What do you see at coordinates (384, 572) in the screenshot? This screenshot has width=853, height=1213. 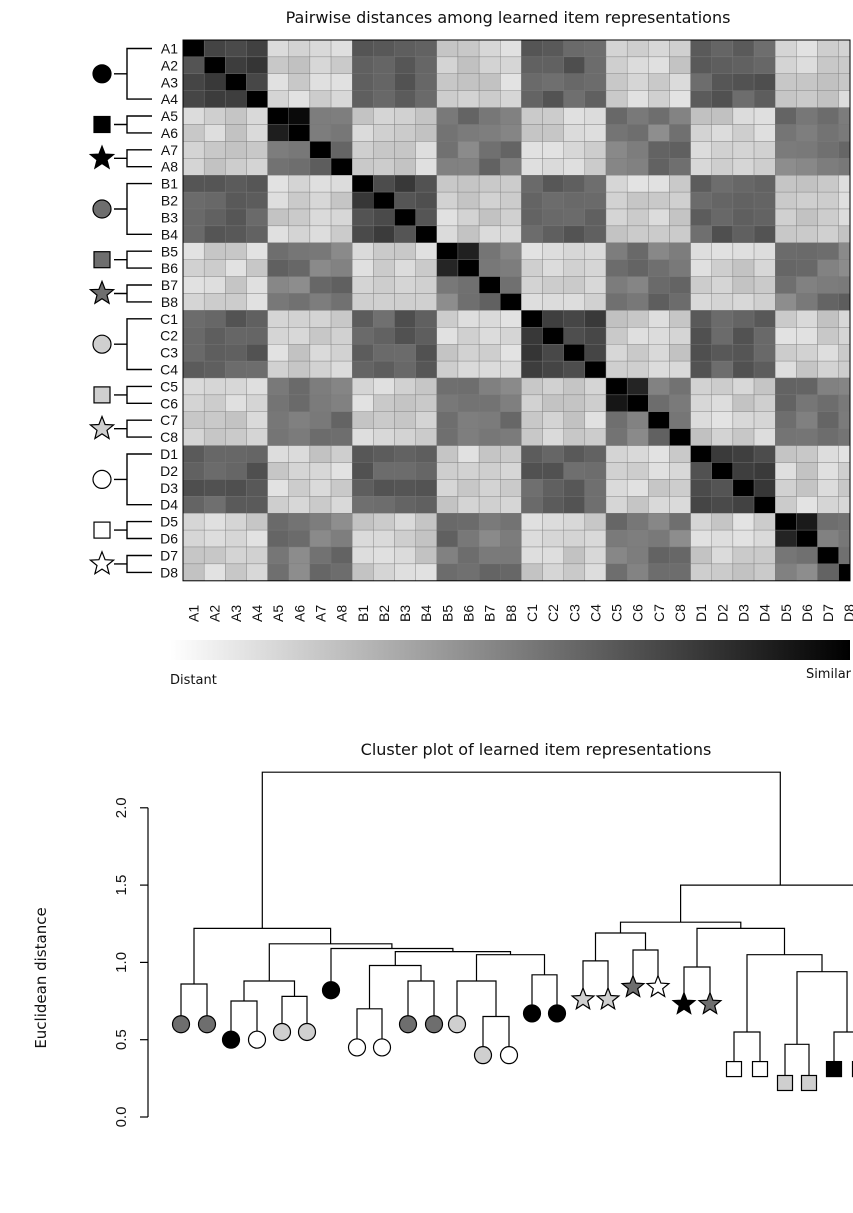 I see `heatmap-cell-D8-B2` at bounding box center [384, 572].